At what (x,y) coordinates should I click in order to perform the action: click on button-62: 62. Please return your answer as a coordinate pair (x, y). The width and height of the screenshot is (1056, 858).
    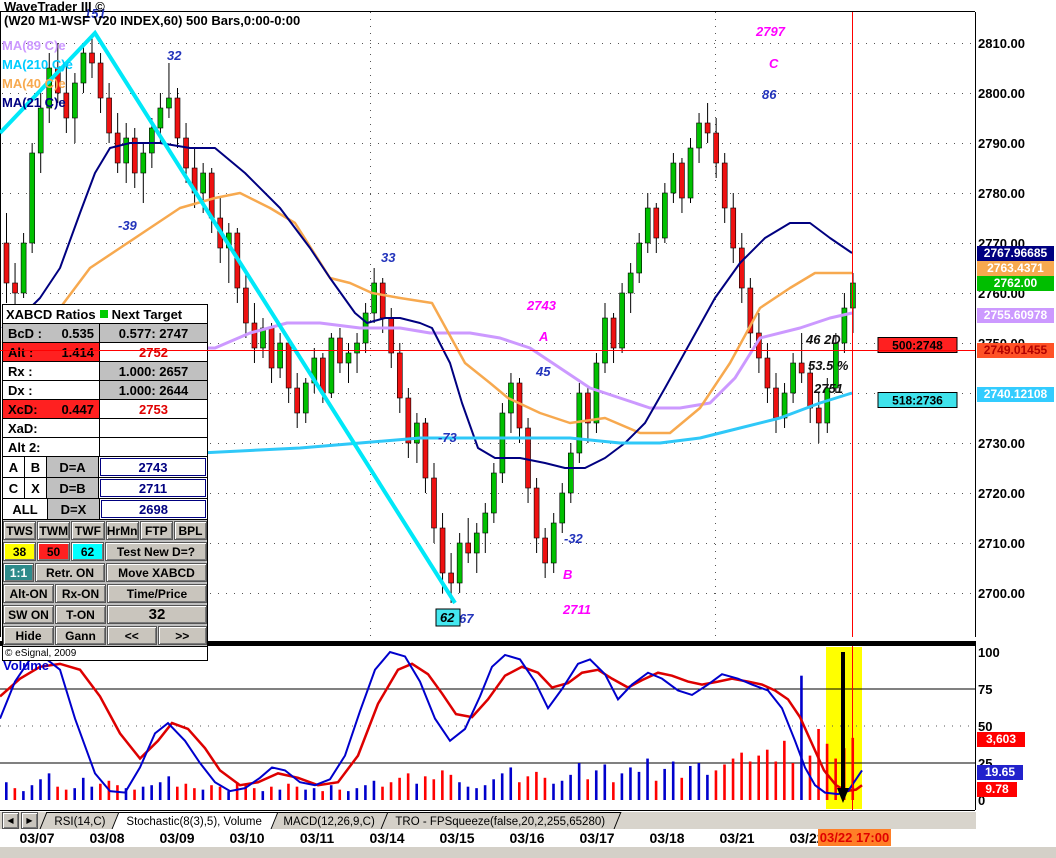
    Looking at the image, I should click on (87, 551).